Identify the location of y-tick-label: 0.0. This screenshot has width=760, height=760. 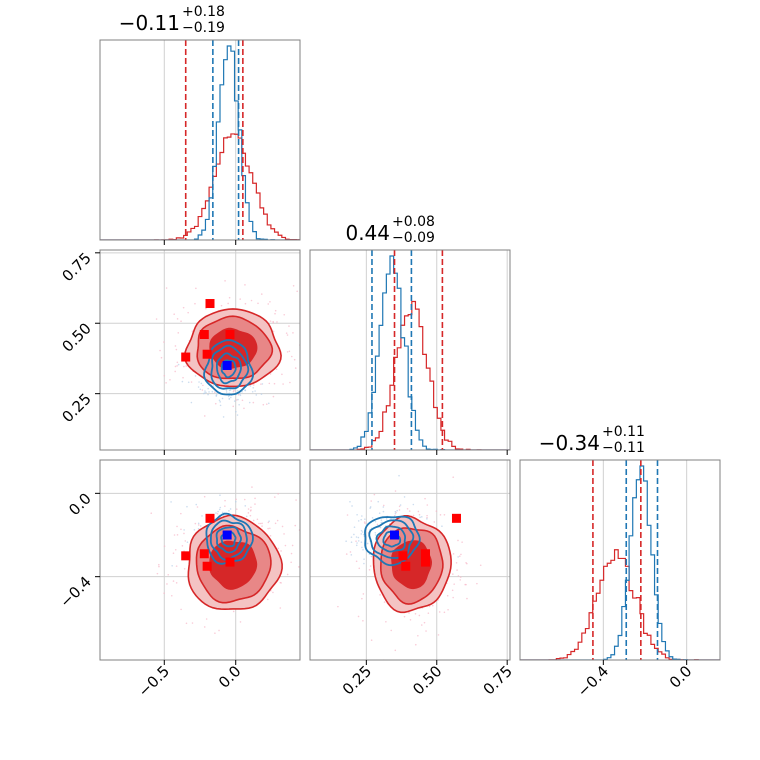
(80, 504).